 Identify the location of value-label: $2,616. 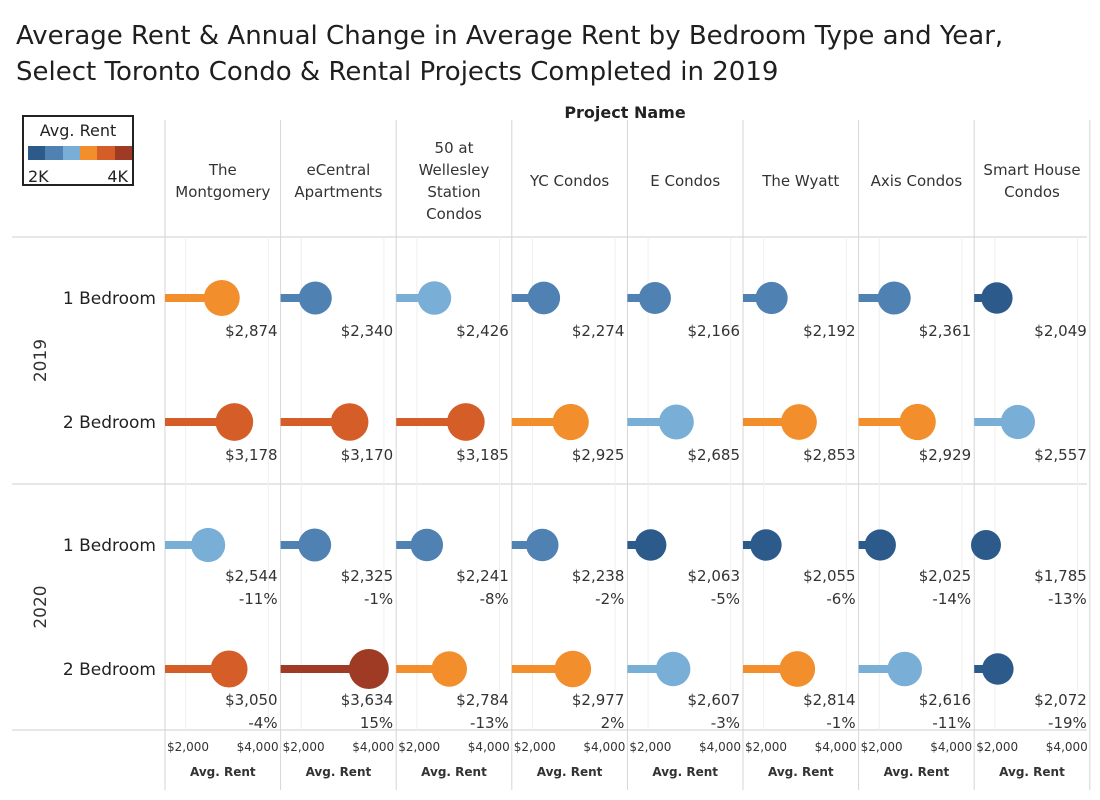
(945, 700).